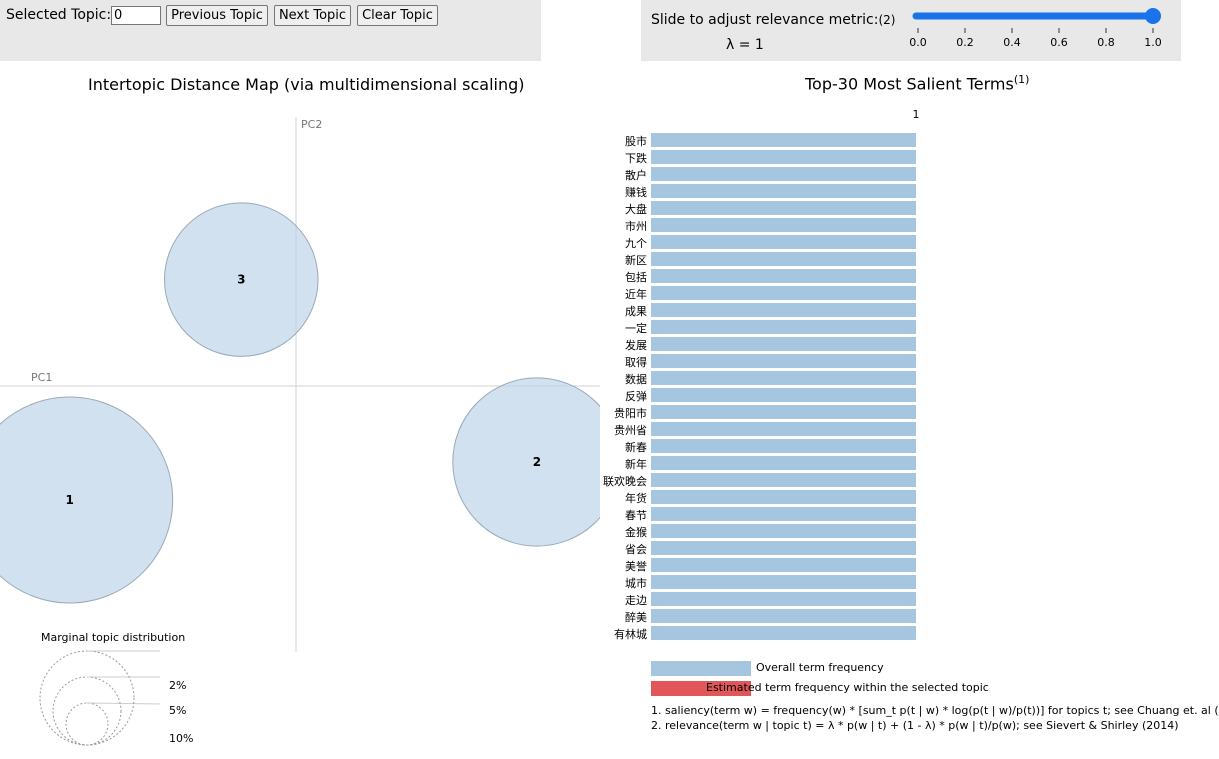  I want to click on slider-tick-label: 0.2, so click(965, 42).